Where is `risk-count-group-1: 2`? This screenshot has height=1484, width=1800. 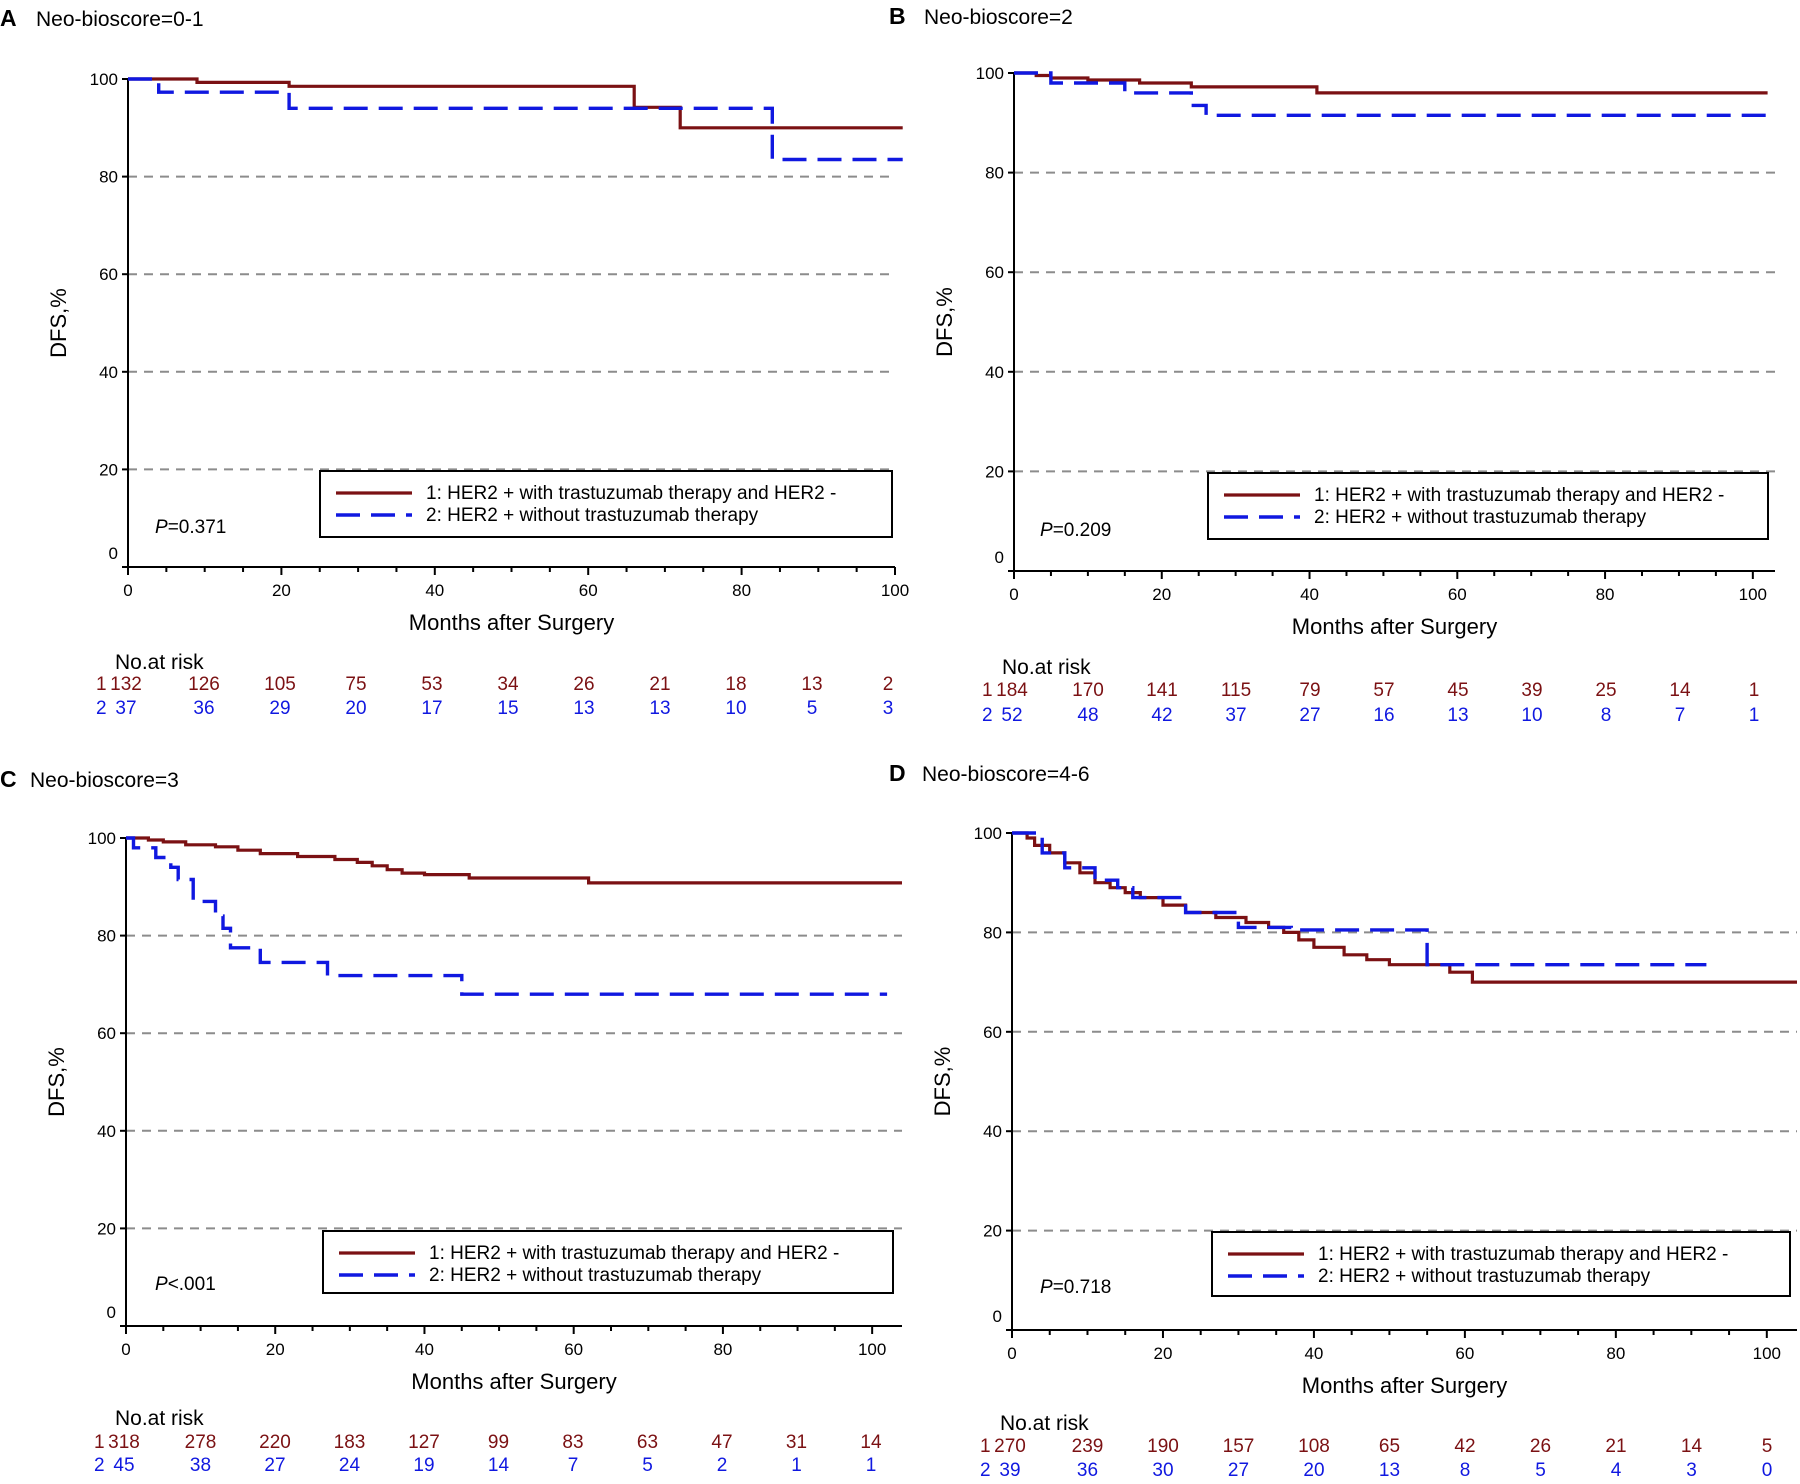 risk-count-group-1: 2 is located at coordinates (888, 684).